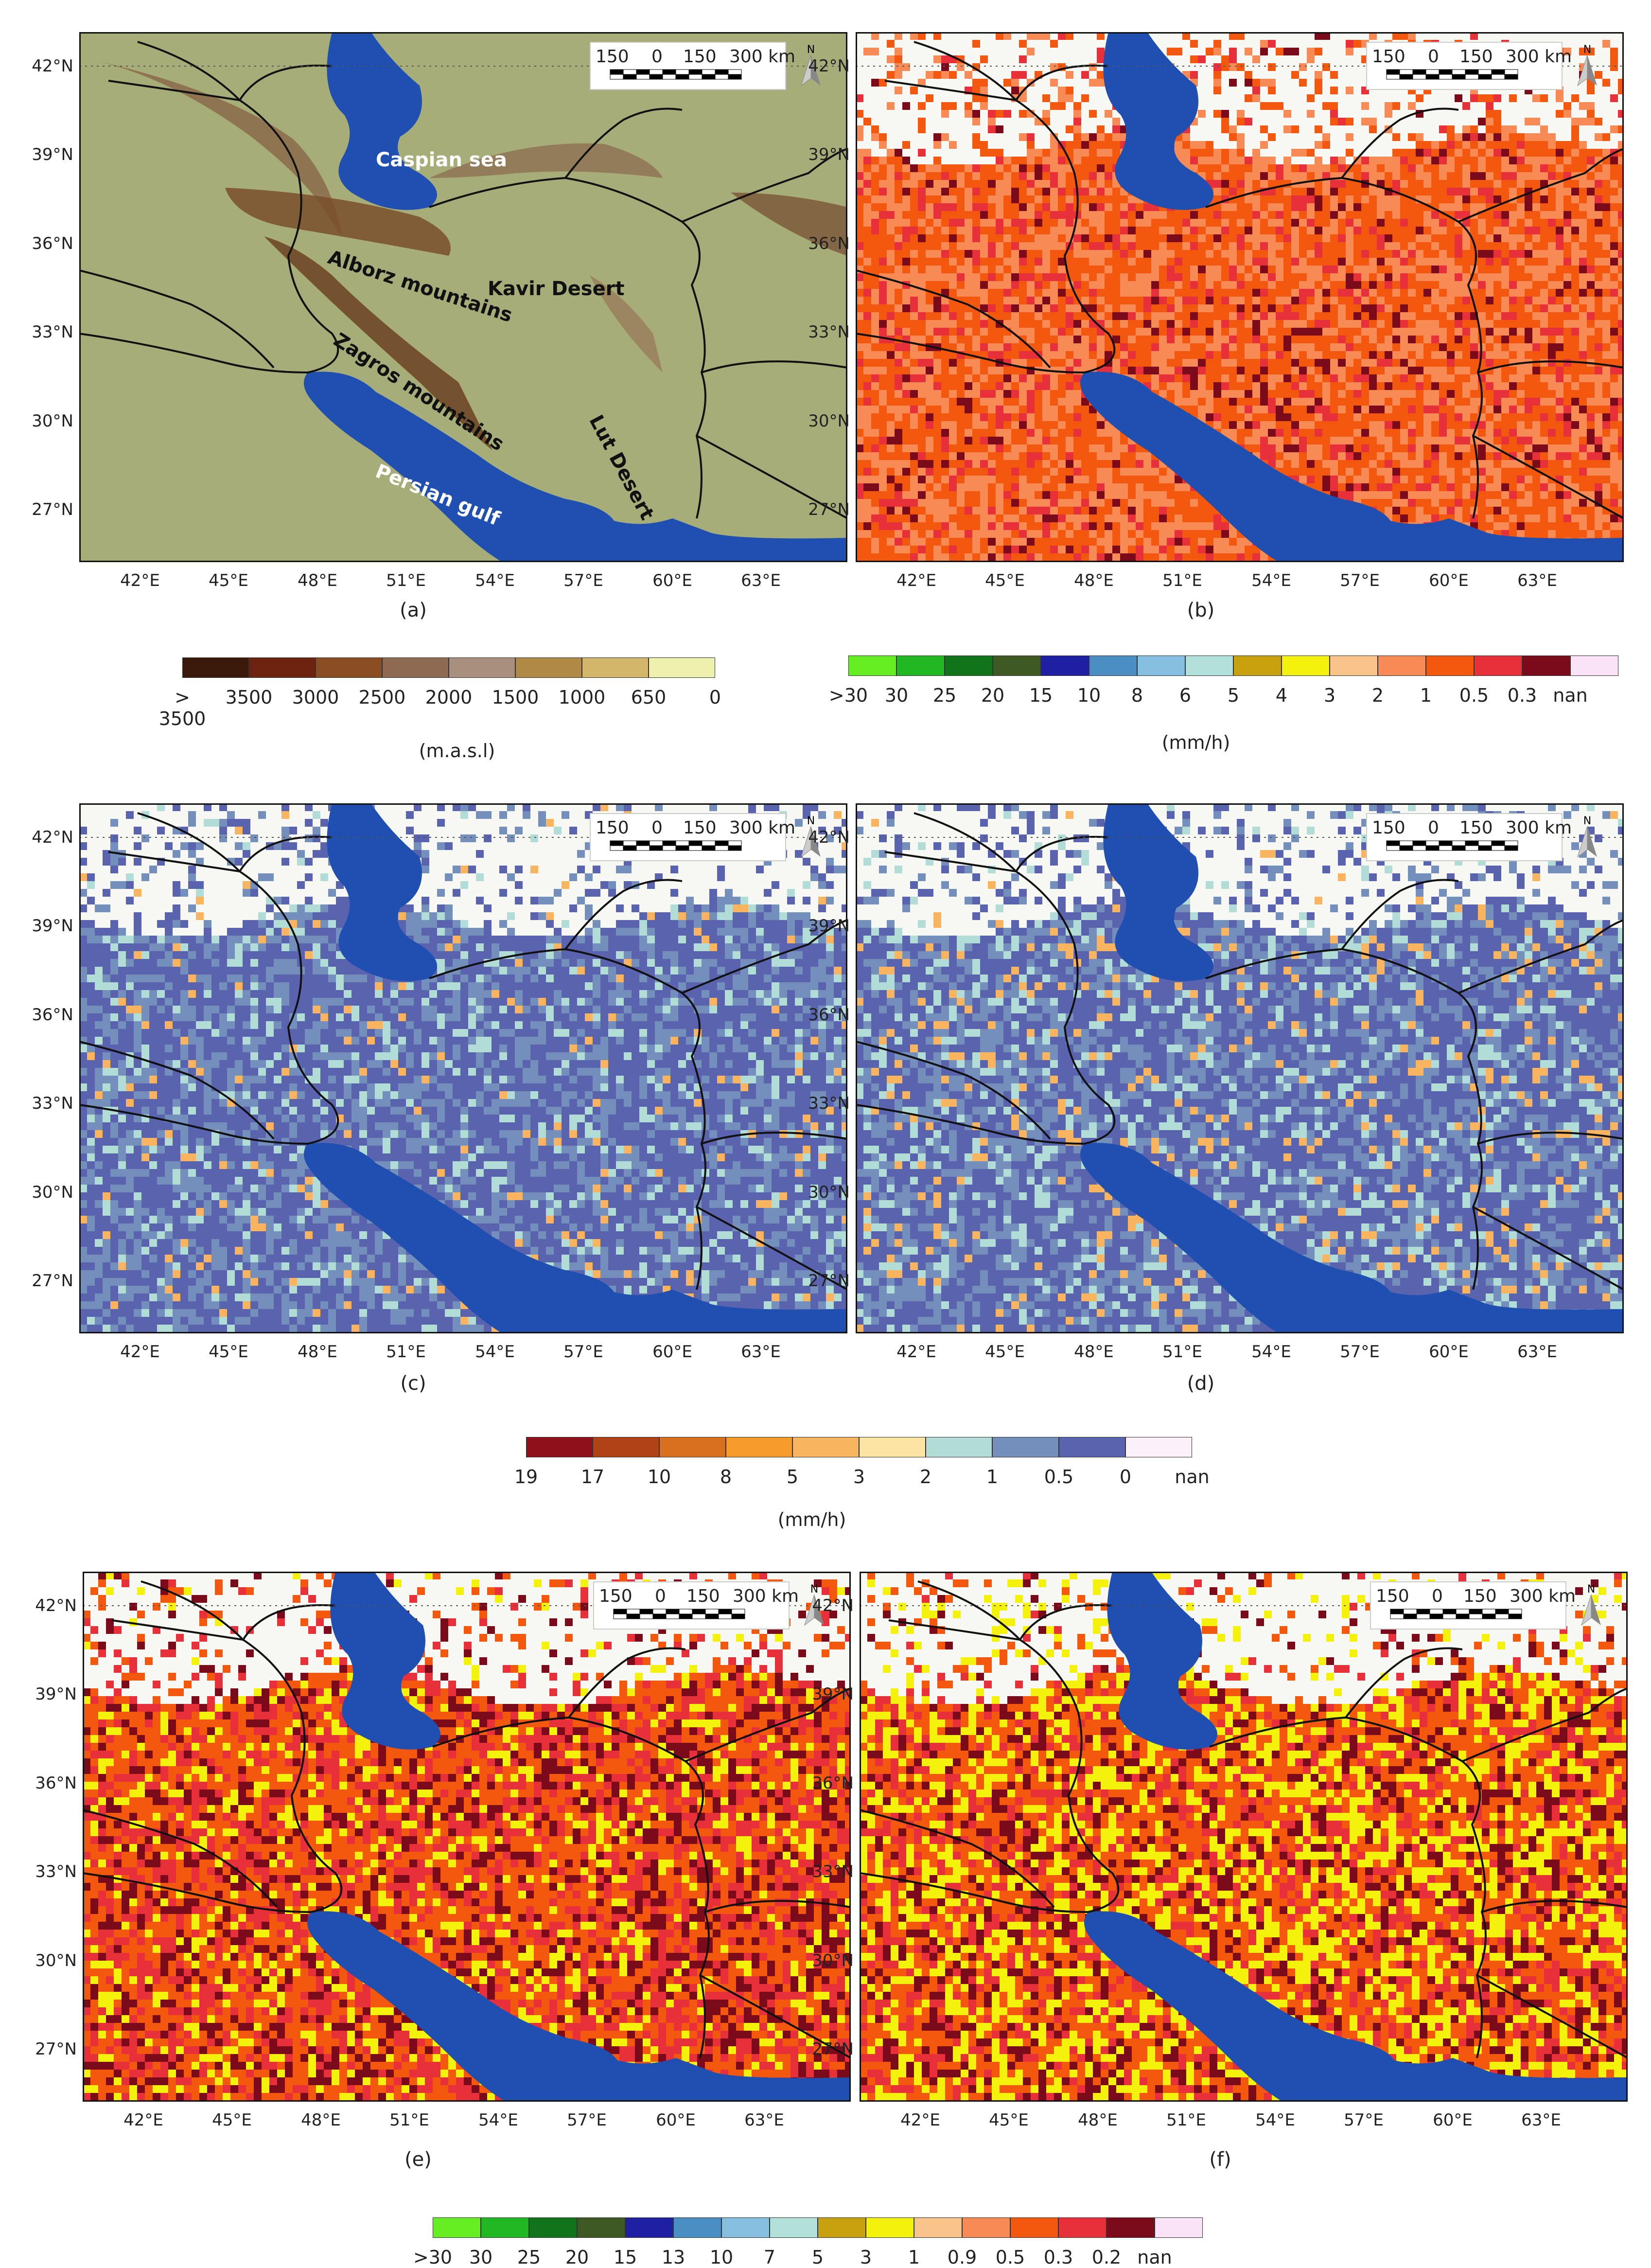 Image resolution: width=1651 pixels, height=2268 pixels. What do you see at coordinates (811, 837) in the screenshot?
I see `north-arrow-icon: N` at bounding box center [811, 837].